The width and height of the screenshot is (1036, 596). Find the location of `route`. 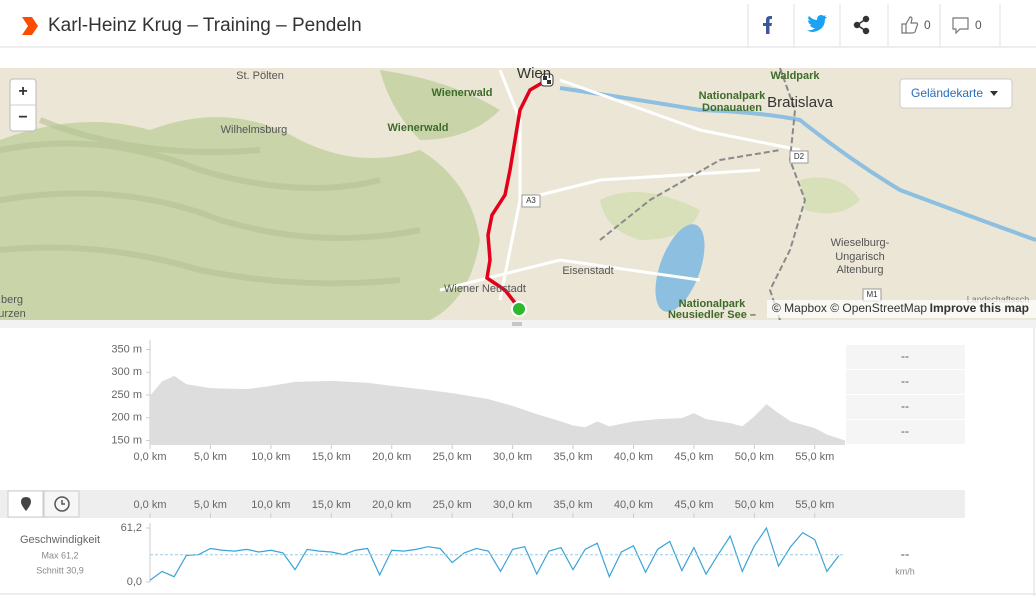

route is located at coordinates (516, 194).